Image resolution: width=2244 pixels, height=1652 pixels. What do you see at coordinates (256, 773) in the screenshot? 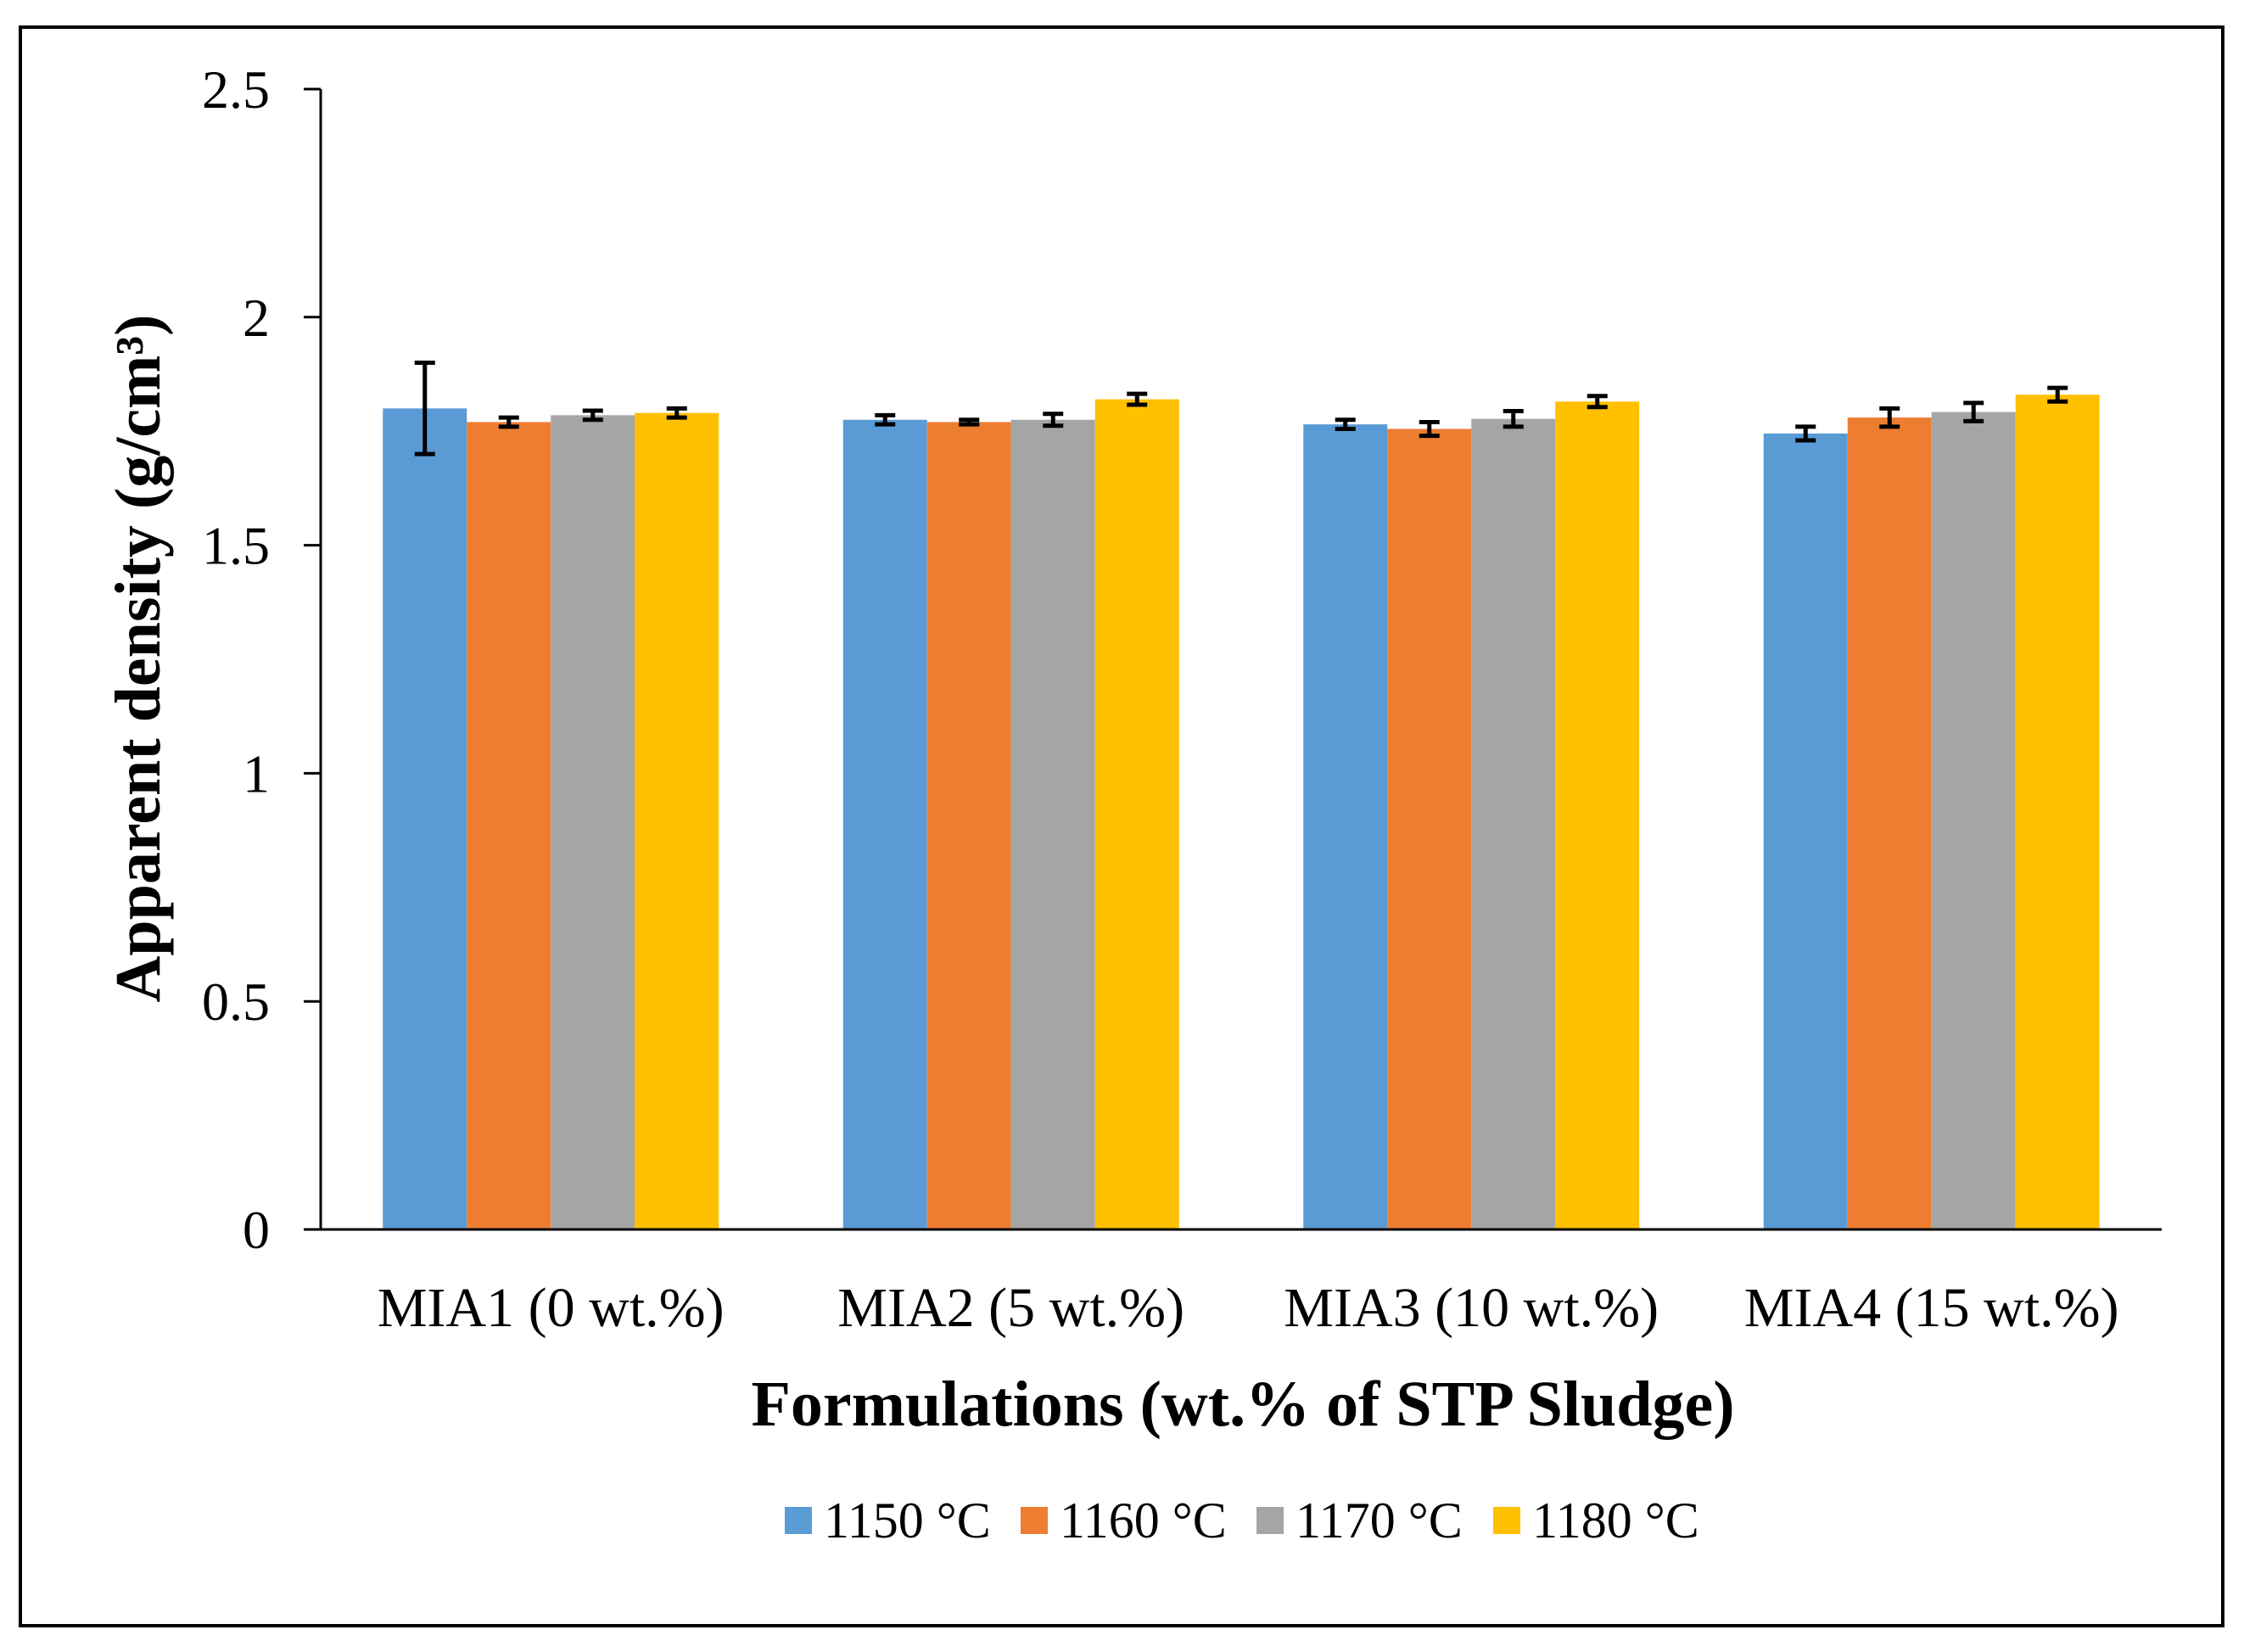
I see `y-tick-label: 1` at bounding box center [256, 773].